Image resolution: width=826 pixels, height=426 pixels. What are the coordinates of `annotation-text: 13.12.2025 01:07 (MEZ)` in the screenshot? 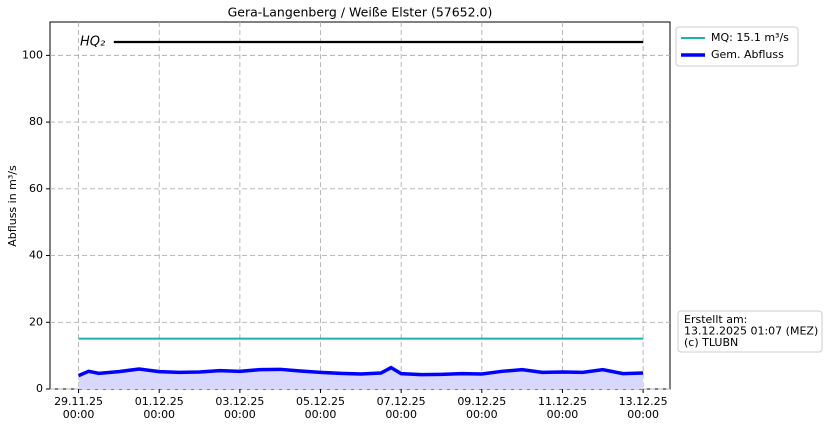 It's located at (751, 331).